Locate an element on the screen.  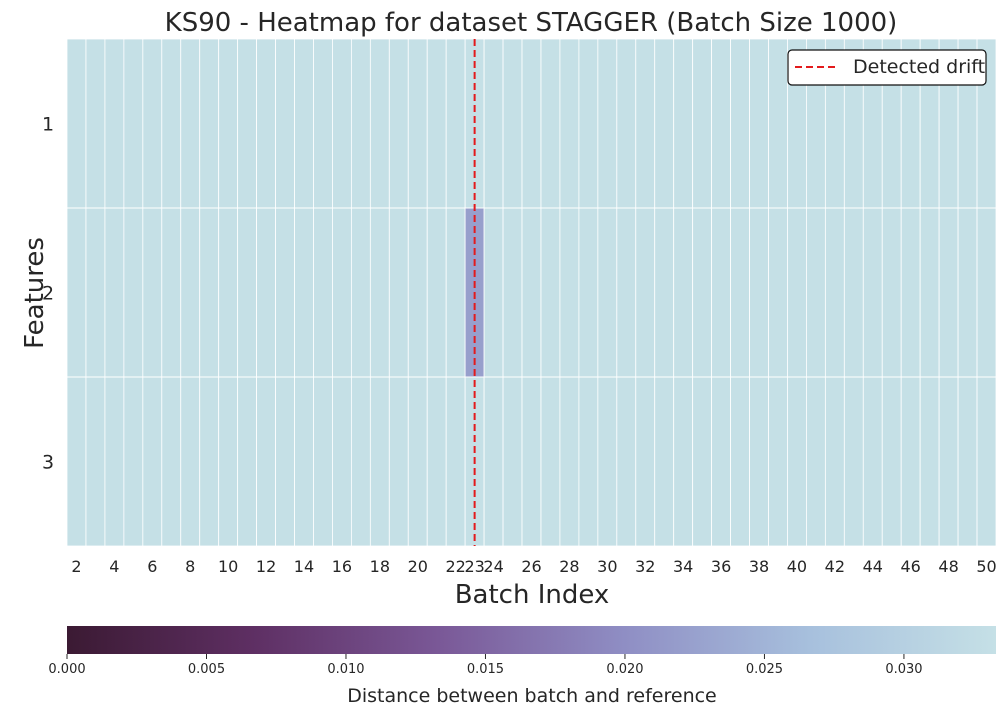
x-tick-label: 14 is located at coordinates (304, 566).